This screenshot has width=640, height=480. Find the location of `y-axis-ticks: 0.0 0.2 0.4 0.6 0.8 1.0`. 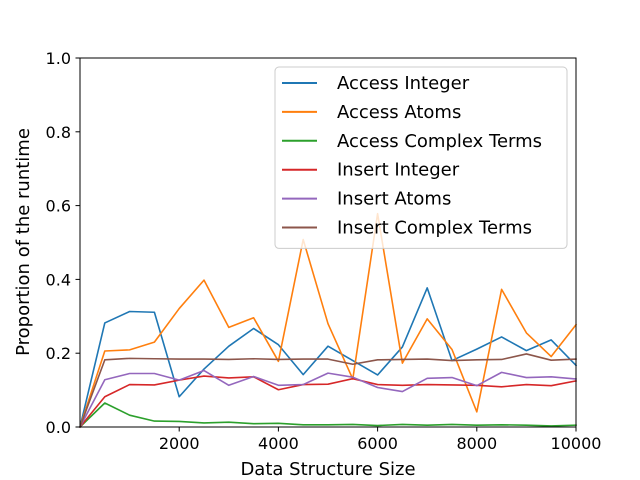

y-axis-ticks: 0.0 0.2 0.4 0.6 0.8 1.0 is located at coordinates (63, 243).